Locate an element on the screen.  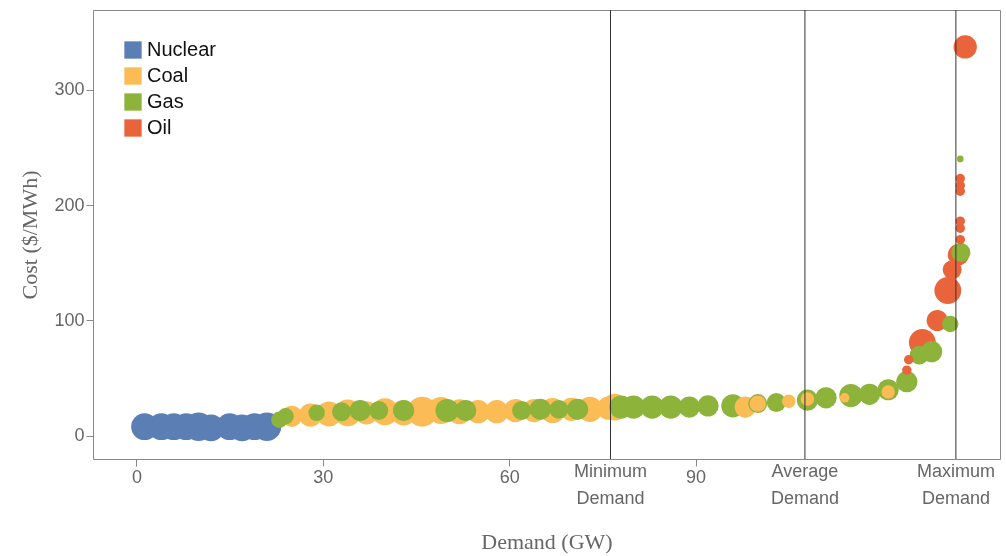
y-tick-label: 0 is located at coordinates (79, 435).